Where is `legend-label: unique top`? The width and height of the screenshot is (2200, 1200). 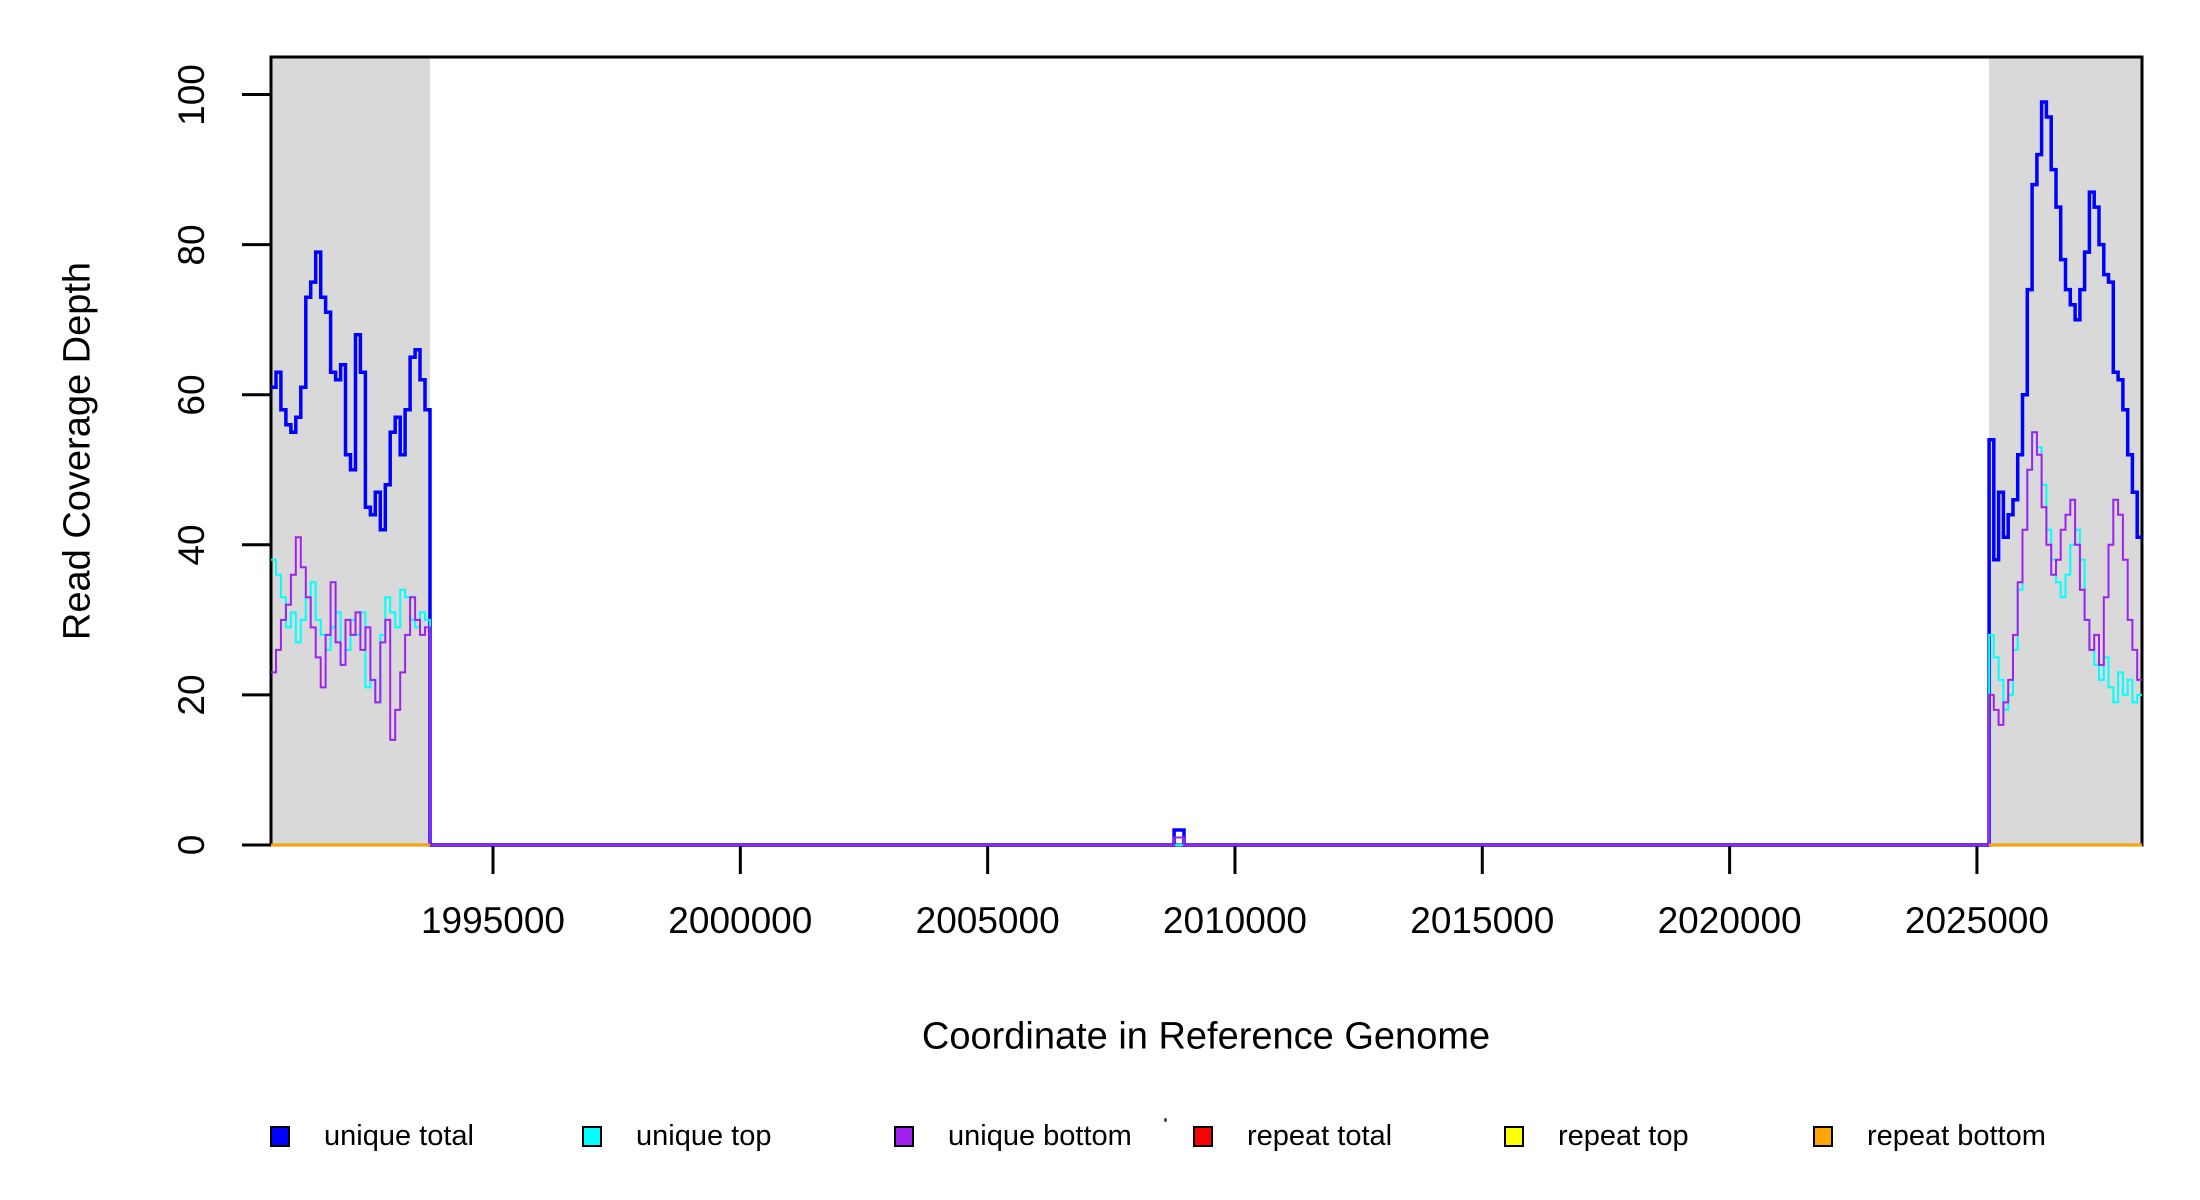
legend-label: unique top is located at coordinates (704, 1135).